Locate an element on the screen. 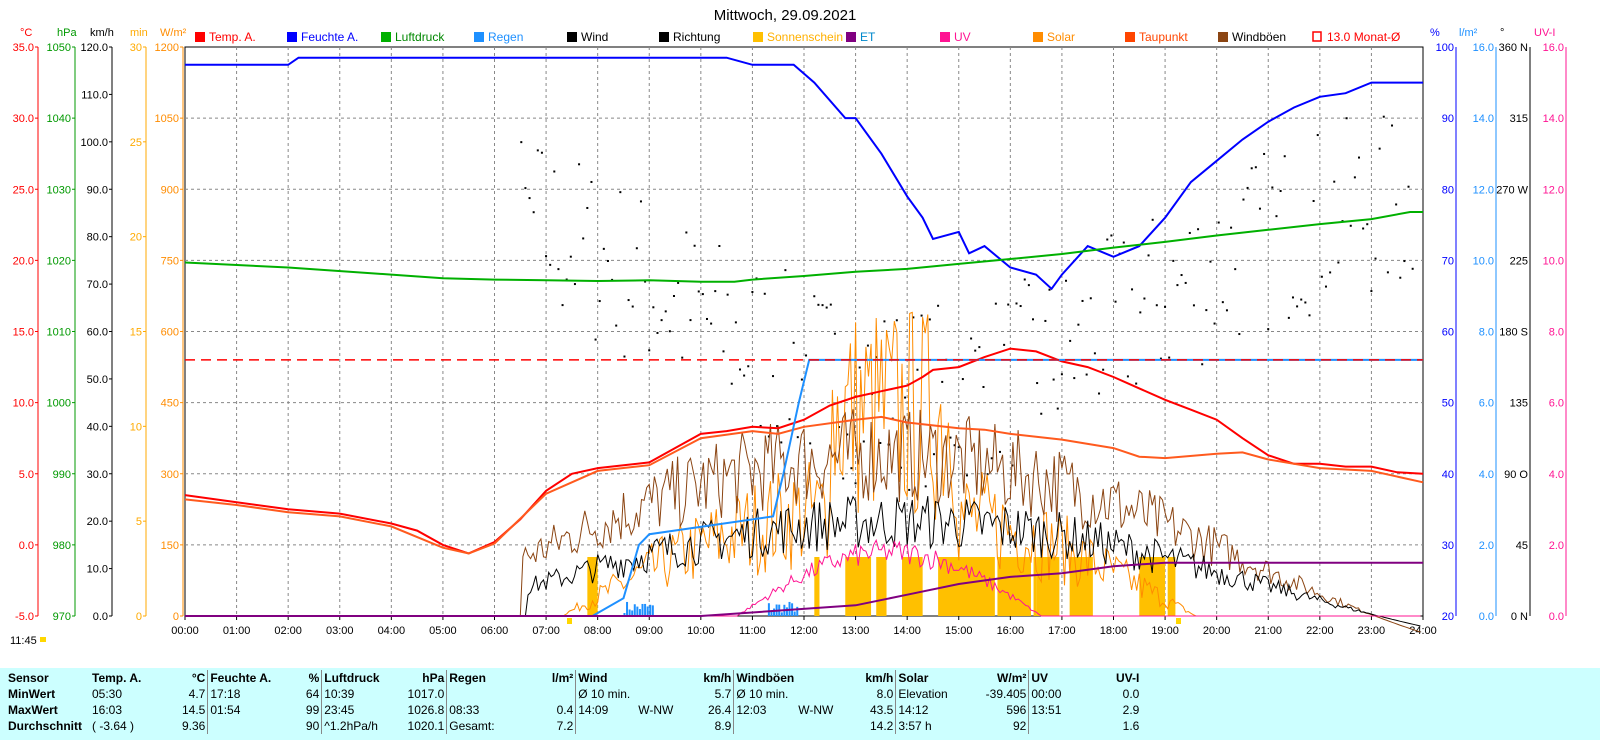 The width and height of the screenshot is (1600, 740). rain-max-time: 08:33 is located at coordinates (479, 710).